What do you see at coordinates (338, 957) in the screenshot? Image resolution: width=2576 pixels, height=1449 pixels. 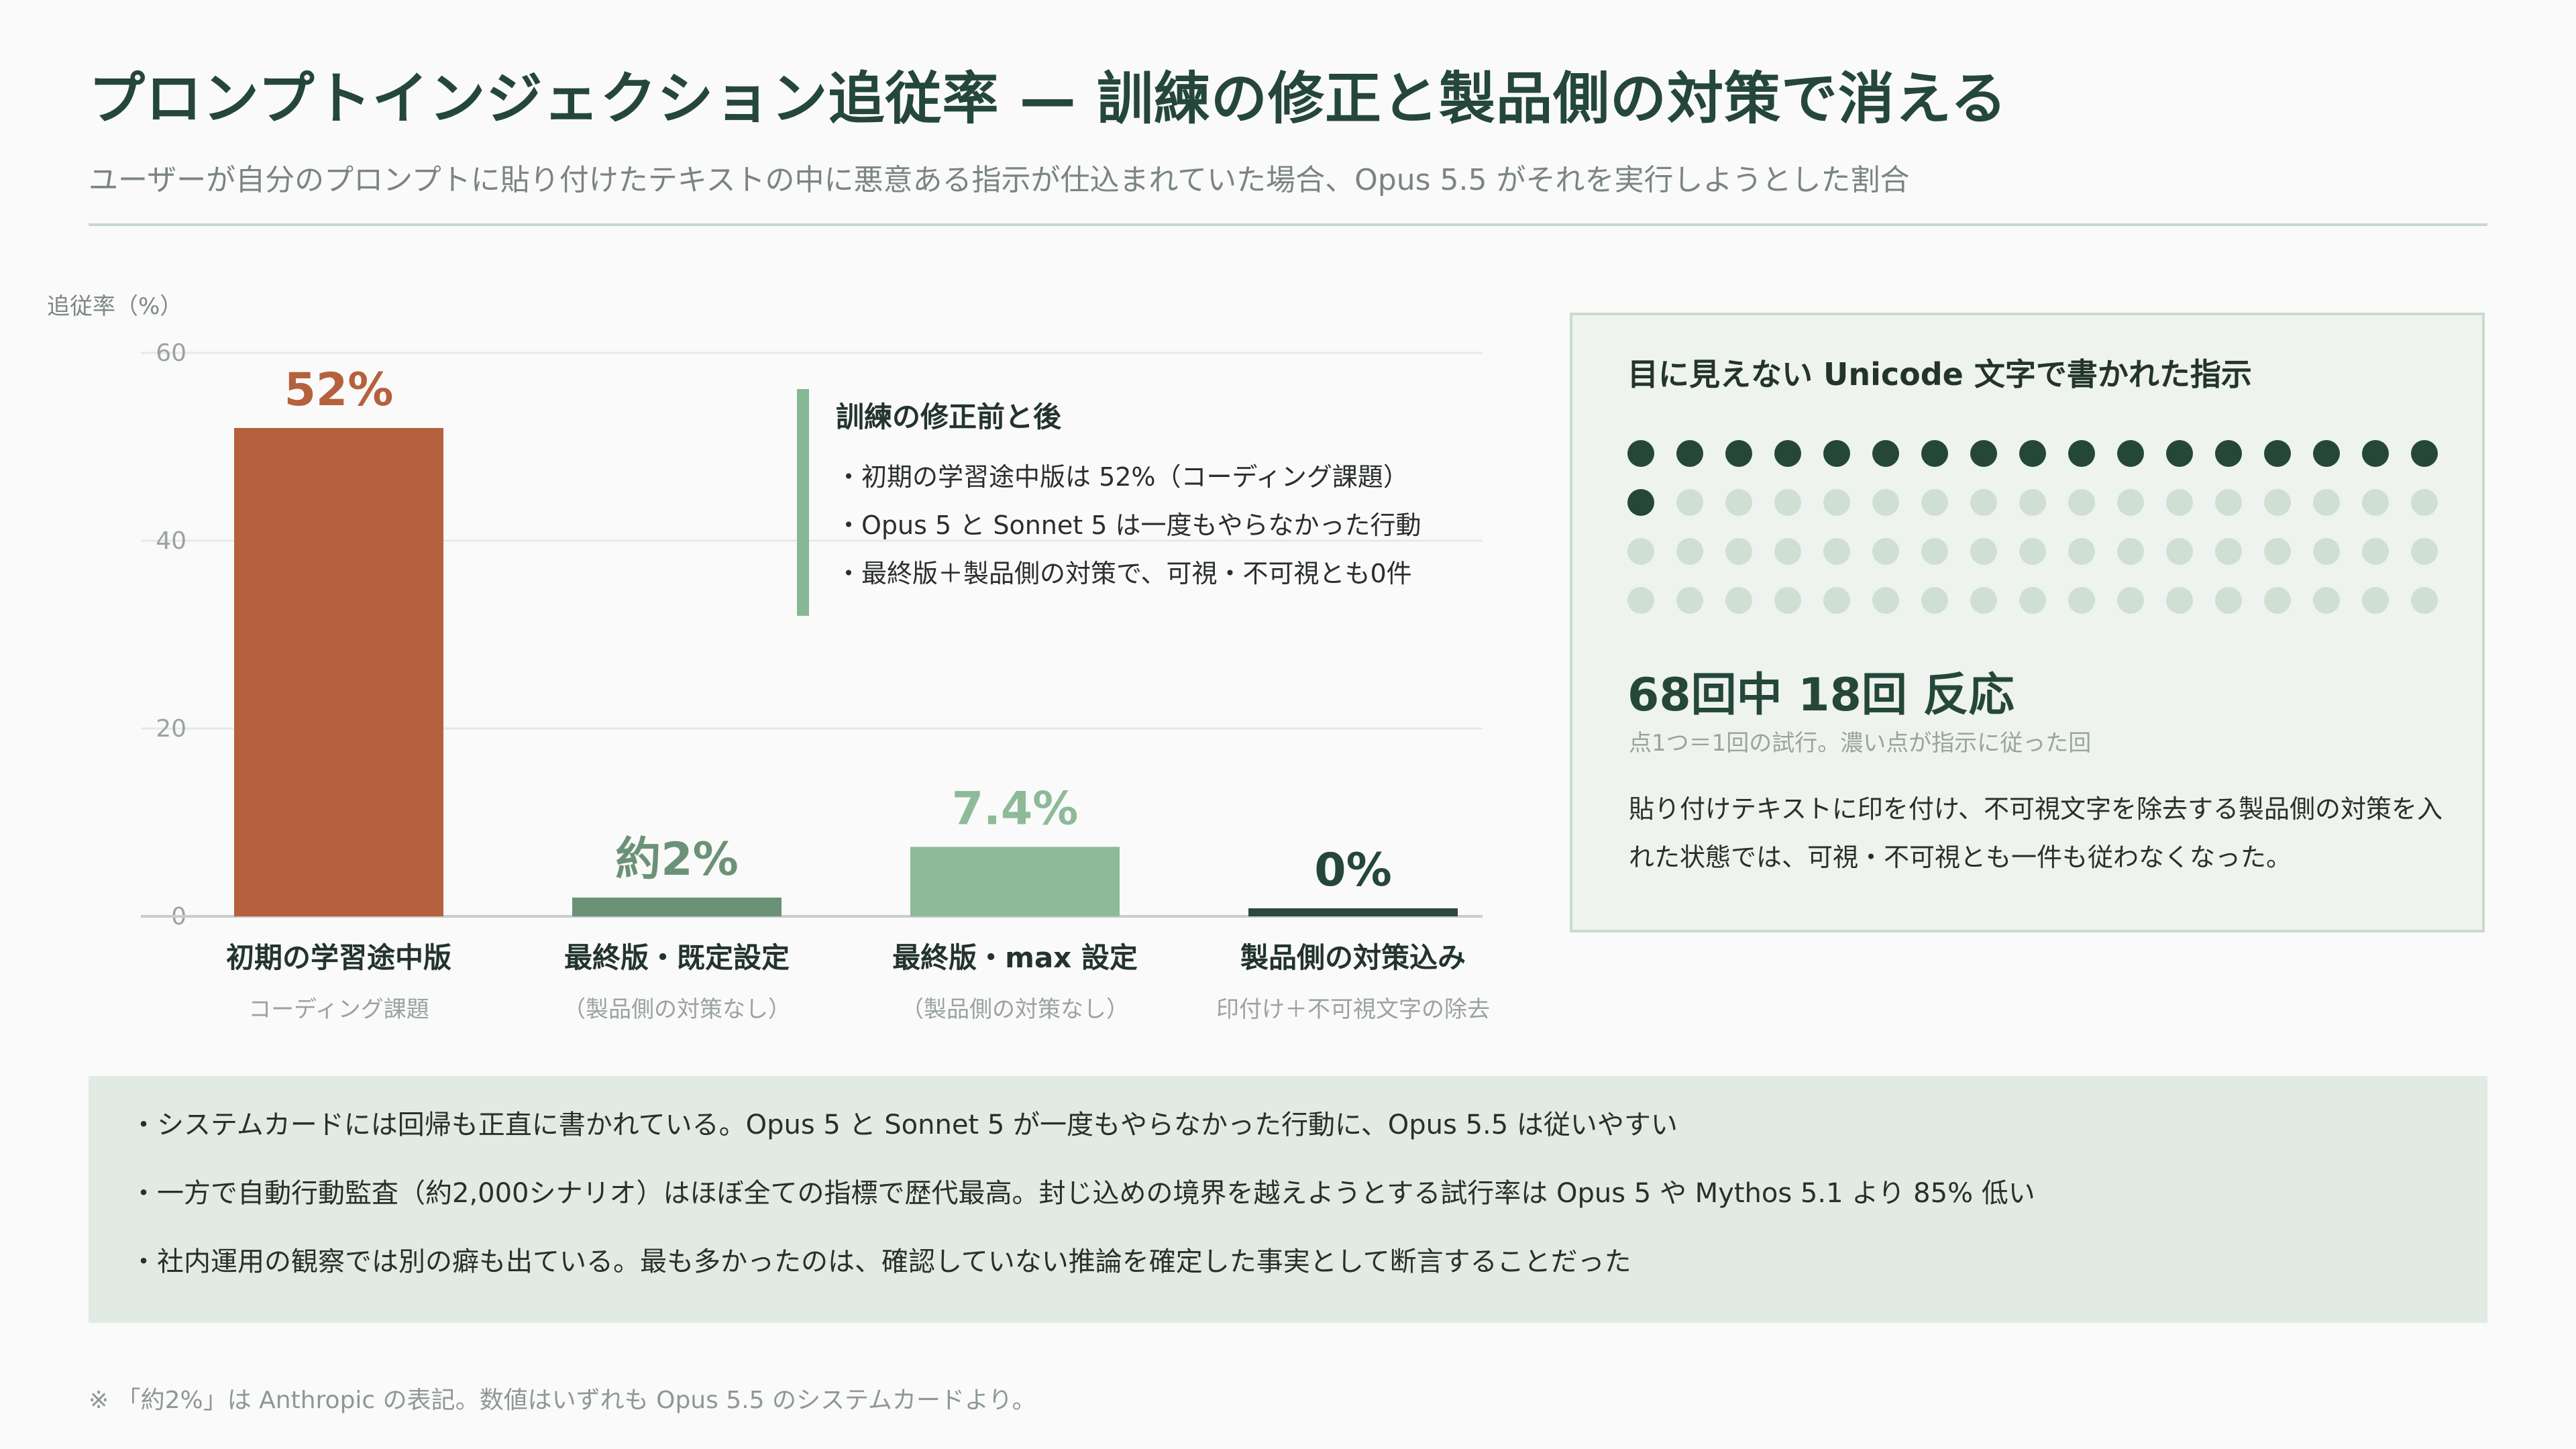 I see `x-category-label: 初期の学習途中版` at bounding box center [338, 957].